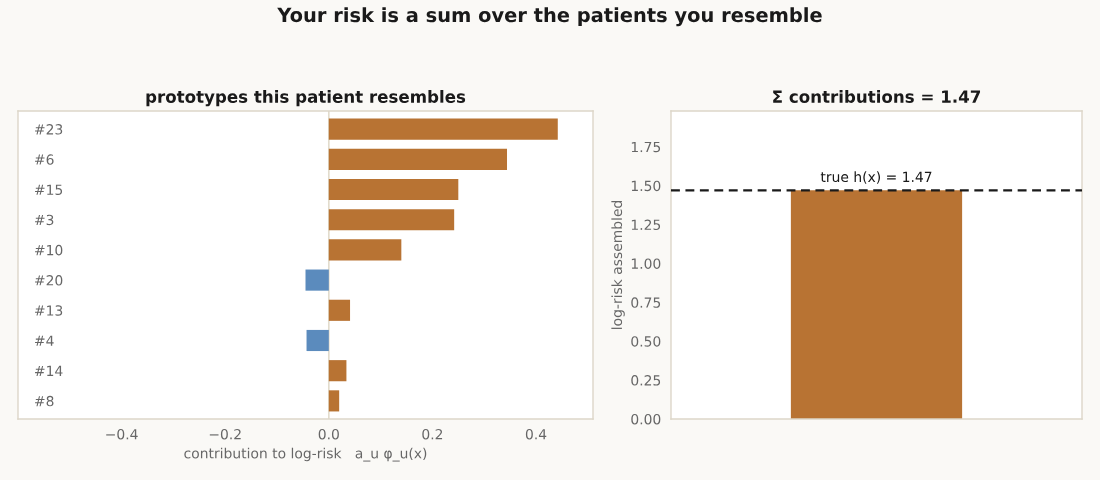 This screenshot has height=480, width=1100. I want to click on chart-subtitle: prototypes this patient resembles, so click(306, 98).